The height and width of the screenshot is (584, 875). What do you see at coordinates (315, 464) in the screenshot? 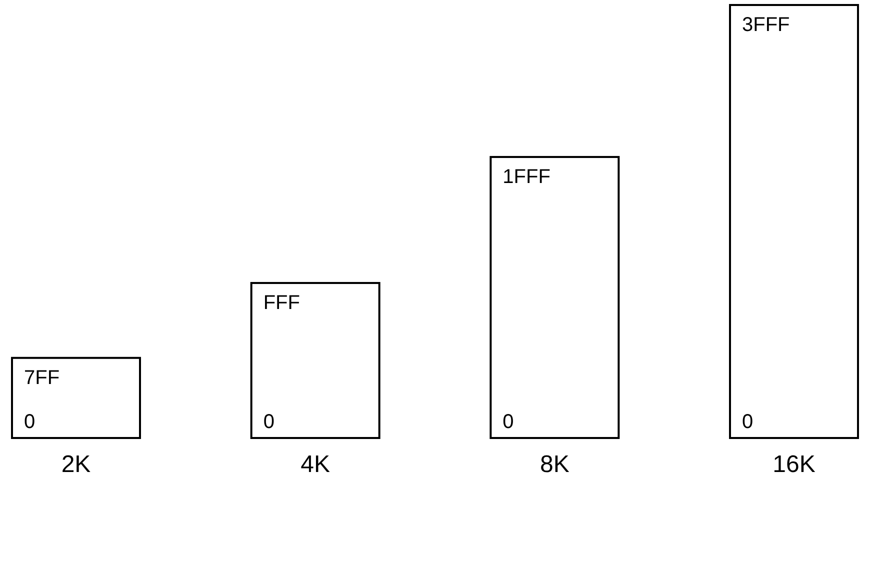
I see `x-tick-label: 4K` at bounding box center [315, 464].